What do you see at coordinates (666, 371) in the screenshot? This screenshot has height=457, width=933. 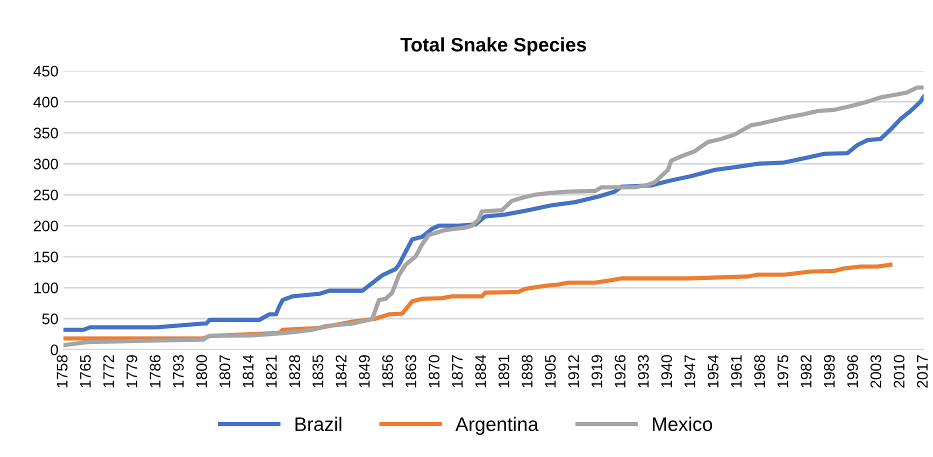 I see `x-tick-label: 1940` at bounding box center [666, 371].